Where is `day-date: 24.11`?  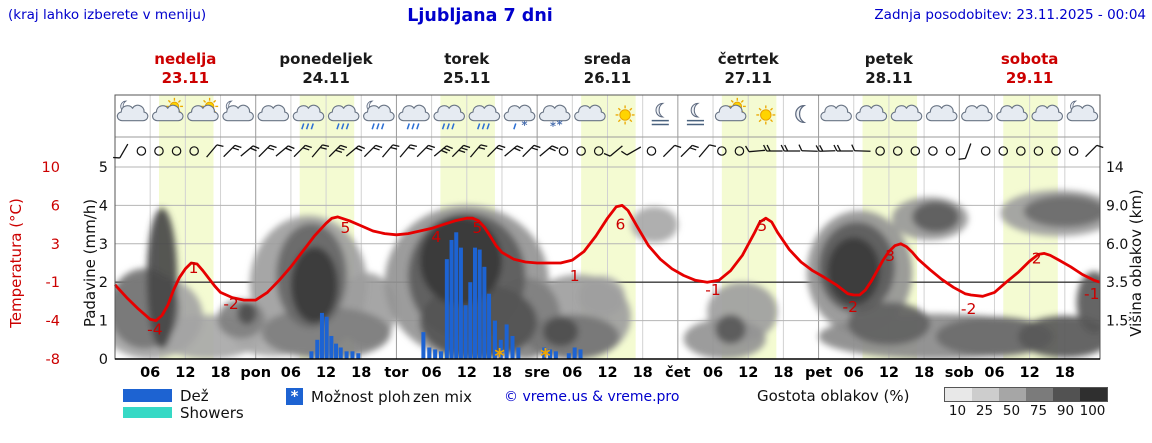
day-date: 24.11 is located at coordinates (326, 78).